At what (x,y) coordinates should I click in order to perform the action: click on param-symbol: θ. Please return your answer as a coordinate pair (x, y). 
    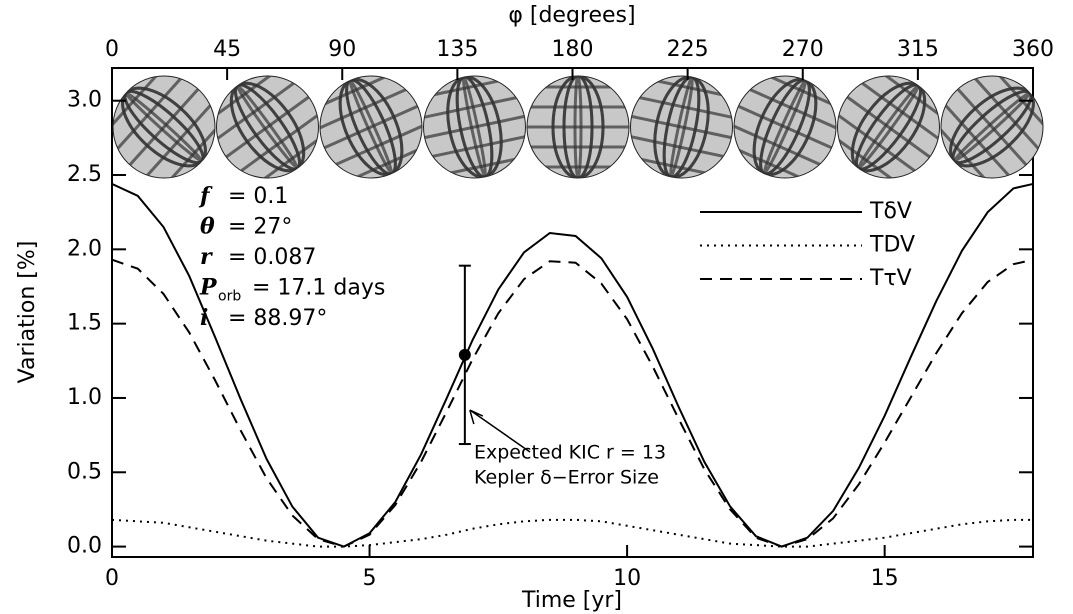
    Looking at the image, I should click on (207, 227).